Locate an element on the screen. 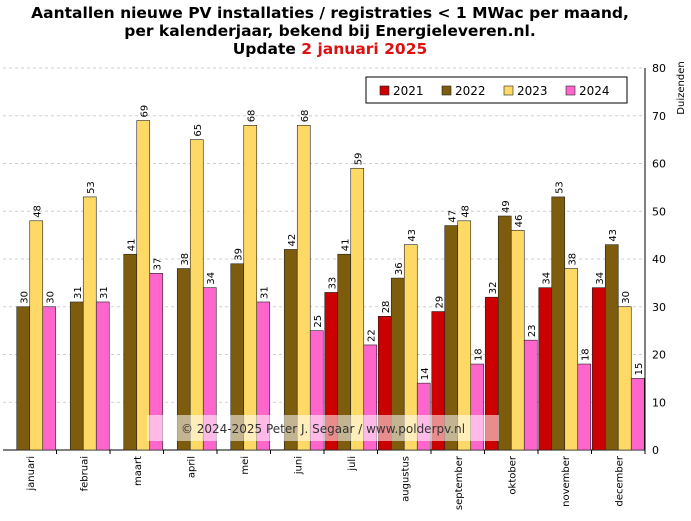 The image size is (691, 521). y-tick-label: 30 is located at coordinates (659, 307).